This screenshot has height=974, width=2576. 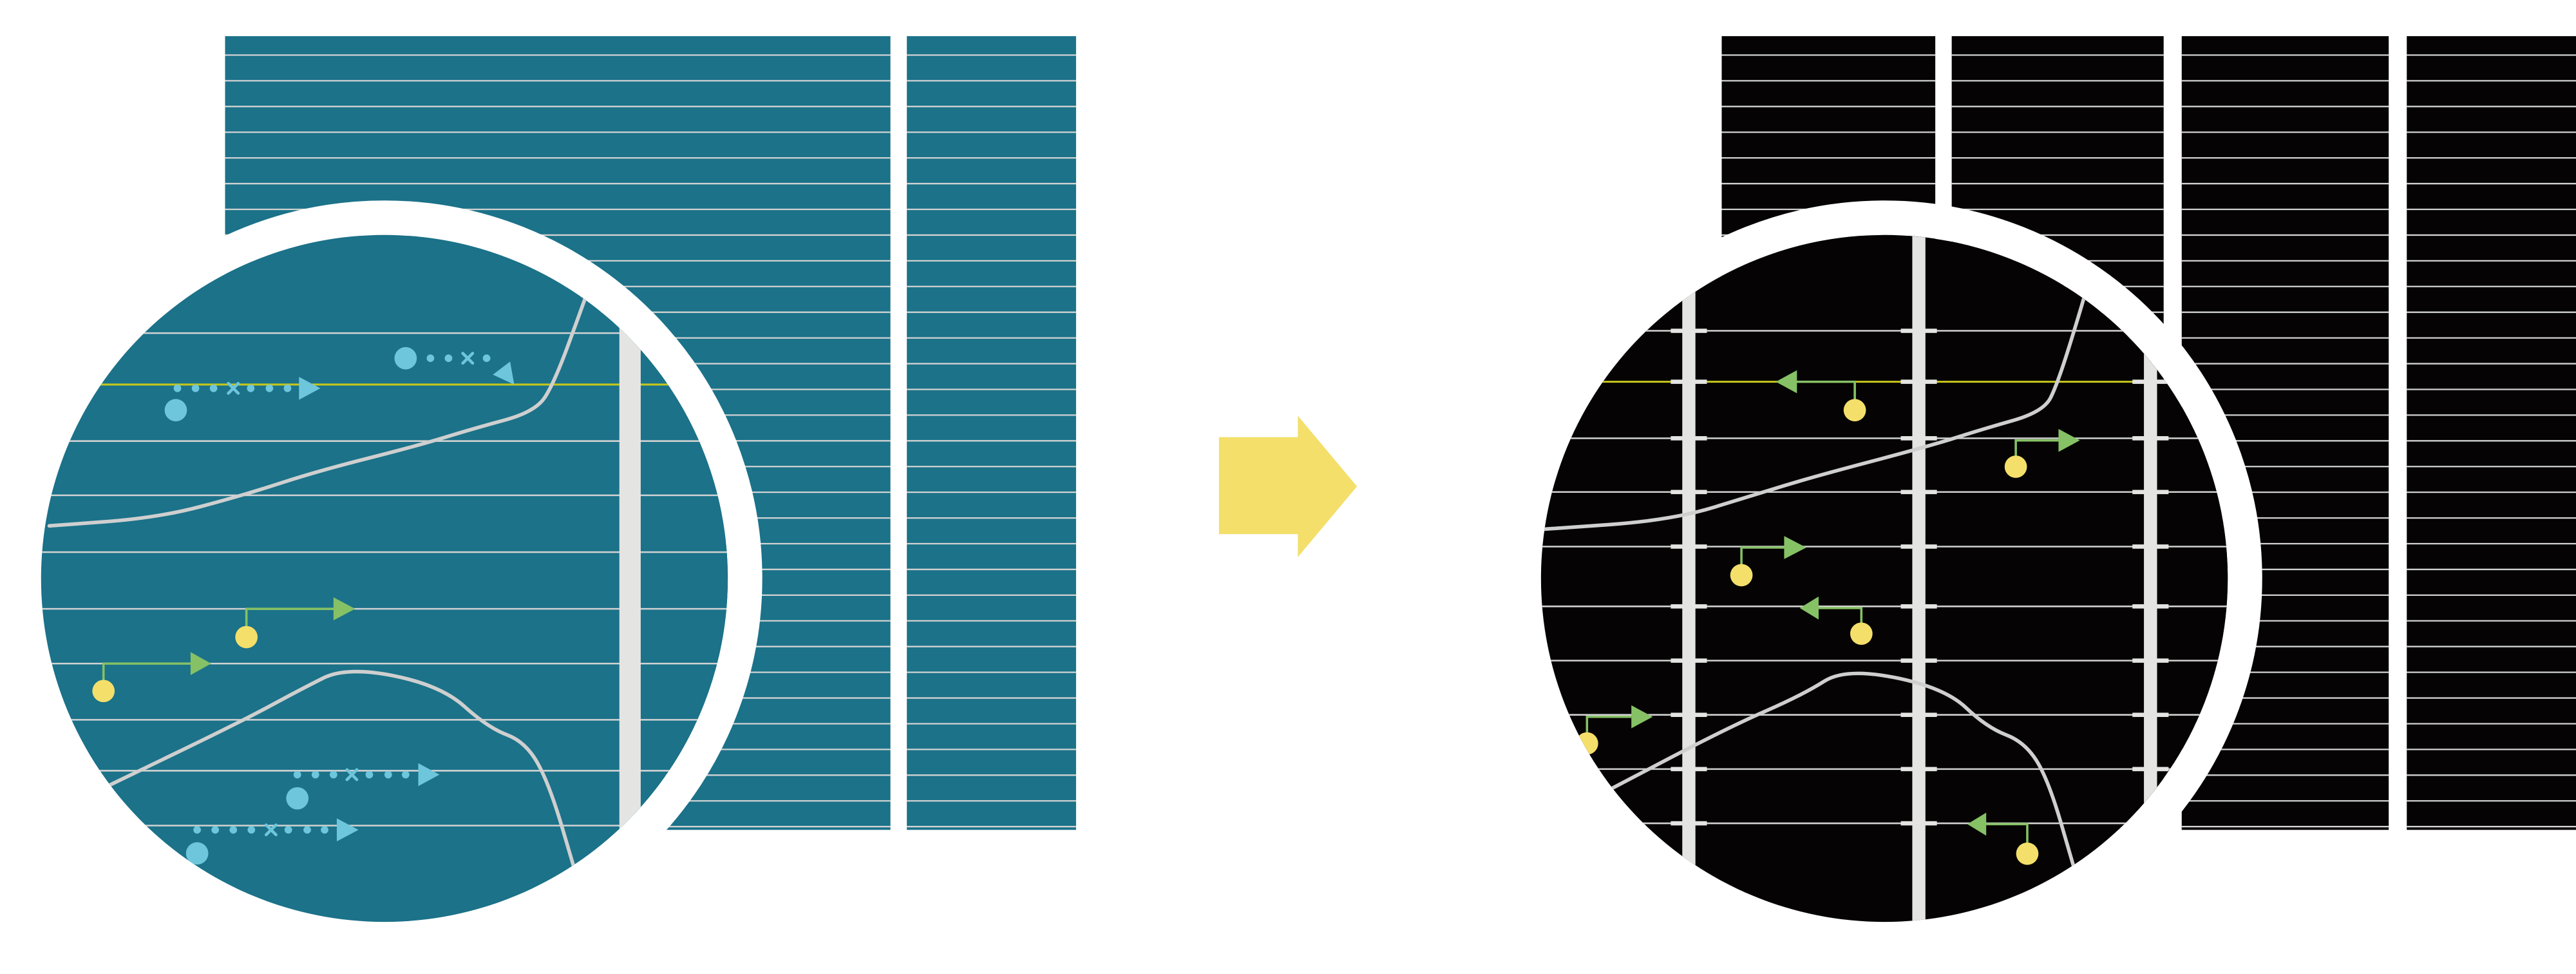 I want to click on right-arrow-shape, so click(x=1288, y=486).